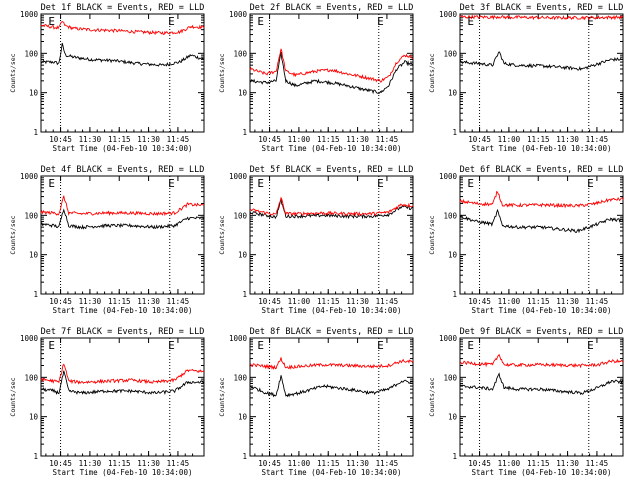 The width and height of the screenshot is (640, 480). I want to click on panel-title: Det 4f BLACK = Events, RED = LLD, so click(123, 170).